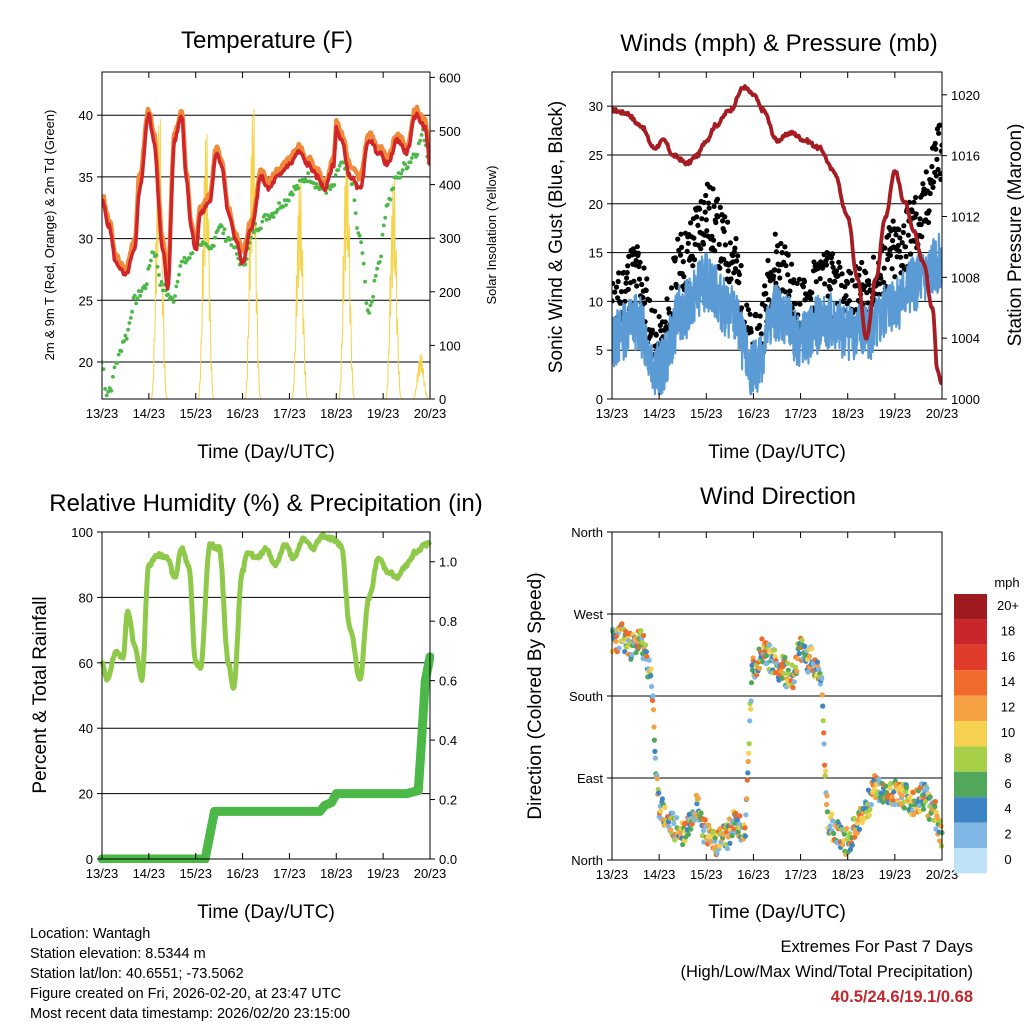 The image size is (1024, 1024). I want to click on y2-tick-label-2-0: 0.0, so click(448, 859).